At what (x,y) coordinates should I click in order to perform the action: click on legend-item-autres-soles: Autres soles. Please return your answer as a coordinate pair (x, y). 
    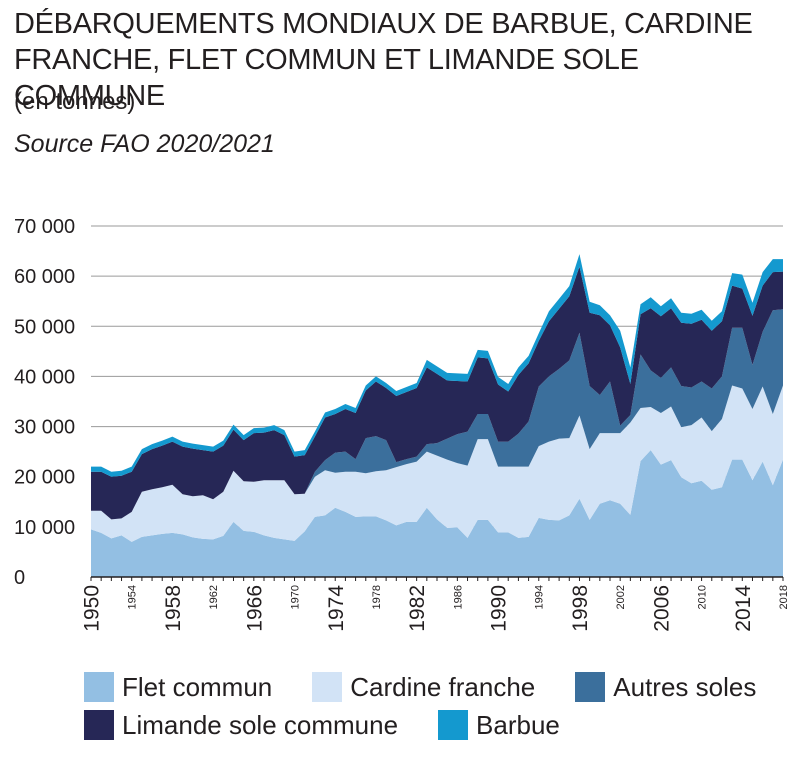
    Looking at the image, I should click on (665, 687).